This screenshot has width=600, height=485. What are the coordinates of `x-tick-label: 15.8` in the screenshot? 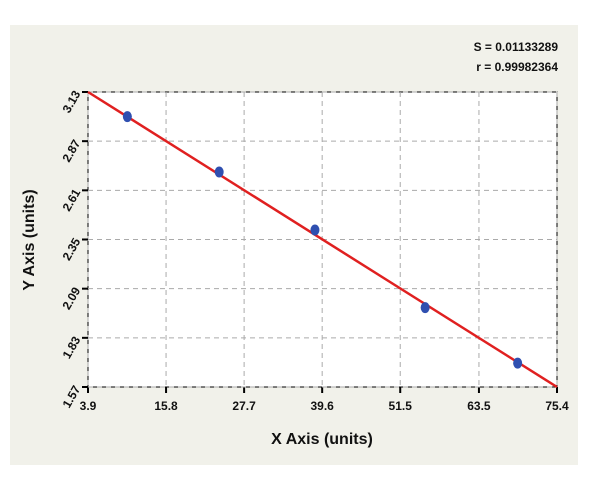 It's located at (166, 406).